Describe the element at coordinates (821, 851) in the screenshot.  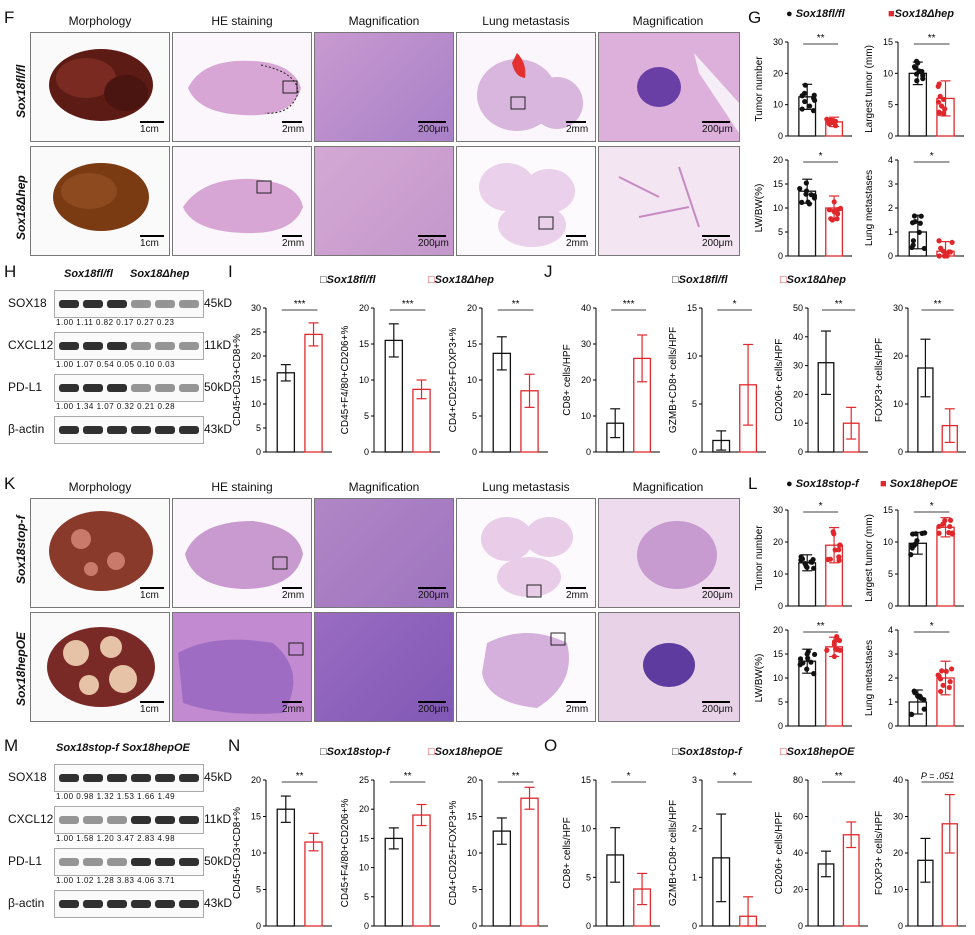
I see `chart-o-cd206-cells: CD206+ cells/HPF 0 20 40 60 80 **` at that location.